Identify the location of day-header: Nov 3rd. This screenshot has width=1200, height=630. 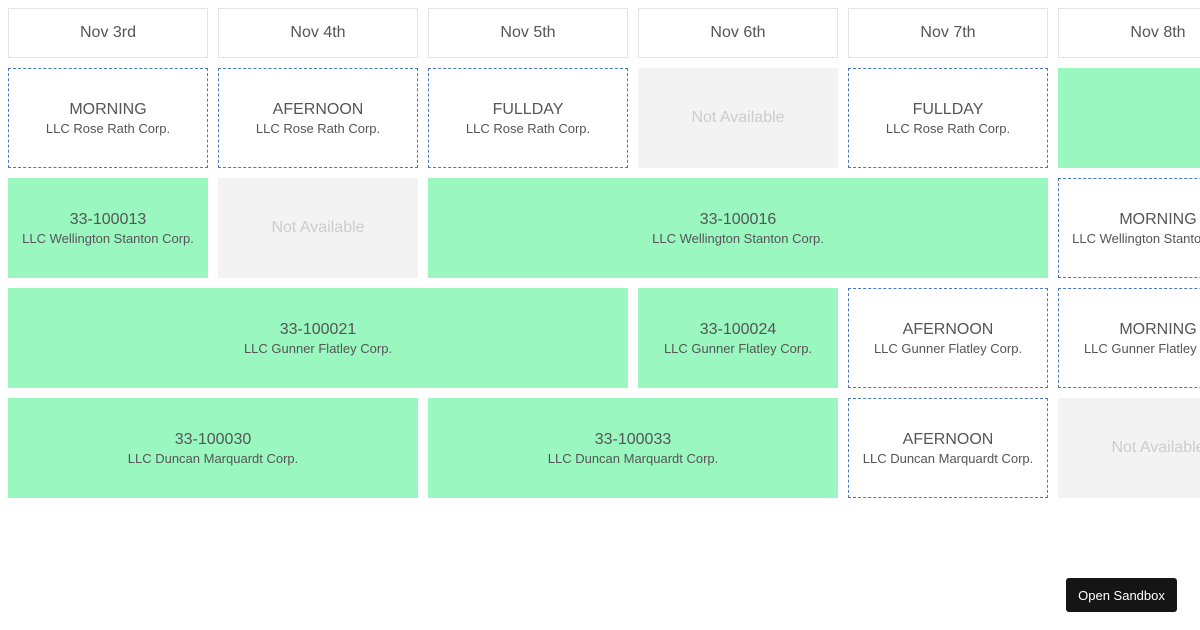
(108, 33).